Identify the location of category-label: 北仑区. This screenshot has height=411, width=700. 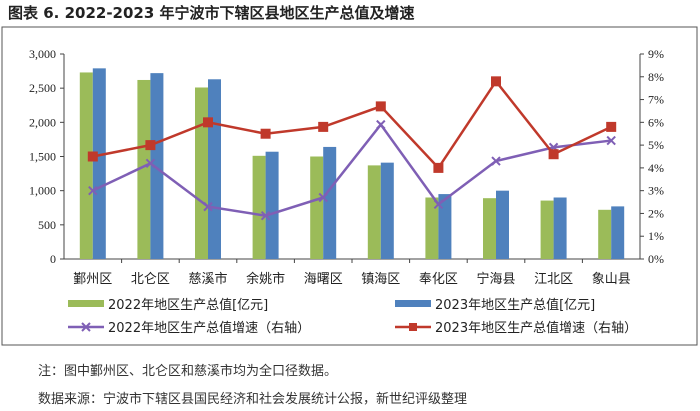
(150, 279).